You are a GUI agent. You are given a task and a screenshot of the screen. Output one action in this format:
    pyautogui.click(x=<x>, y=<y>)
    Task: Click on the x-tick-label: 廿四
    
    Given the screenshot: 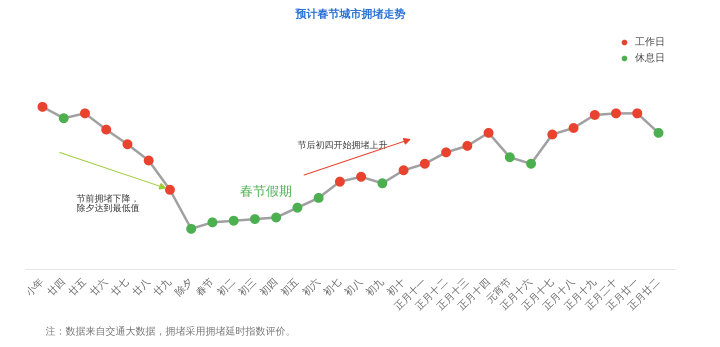 What is the action you would take?
    pyautogui.click(x=56, y=287)
    